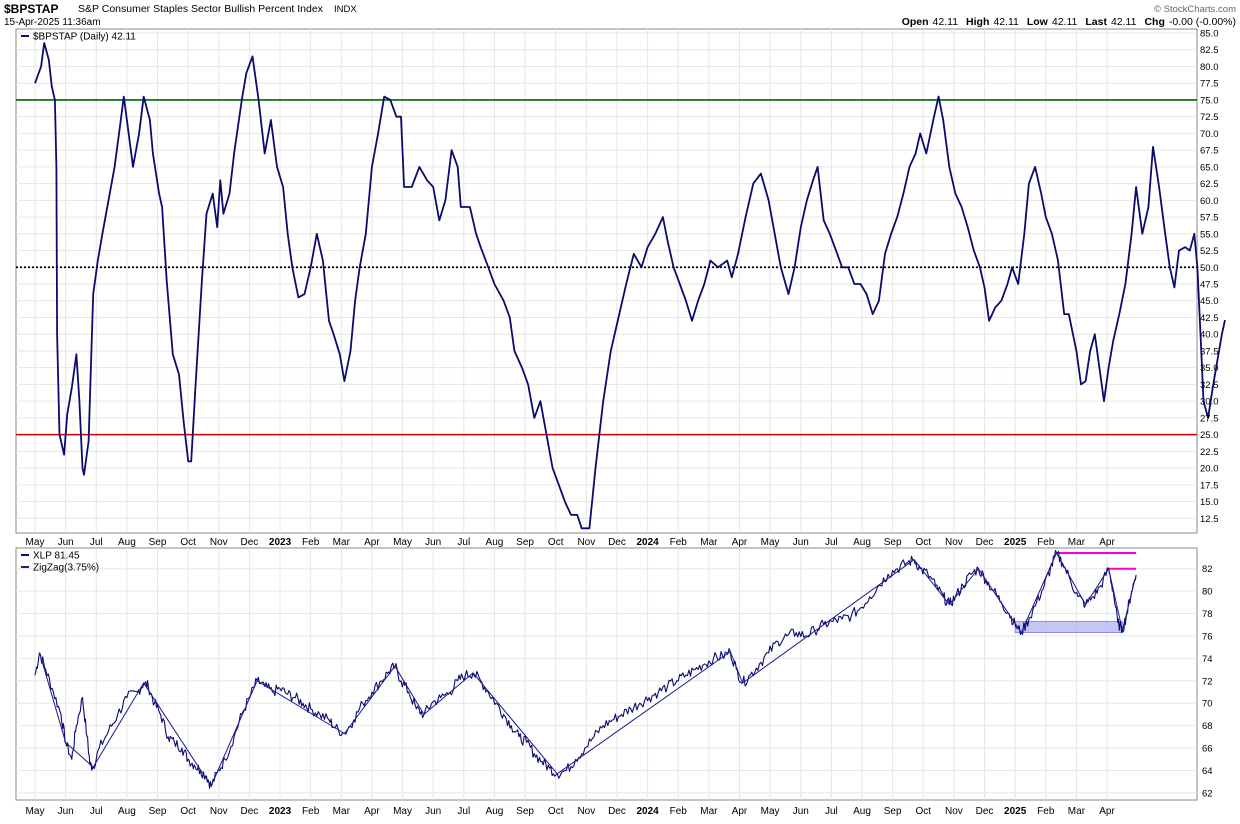 The width and height of the screenshot is (1240, 824). I want to click on y-tick-label: 68, so click(1207, 726).